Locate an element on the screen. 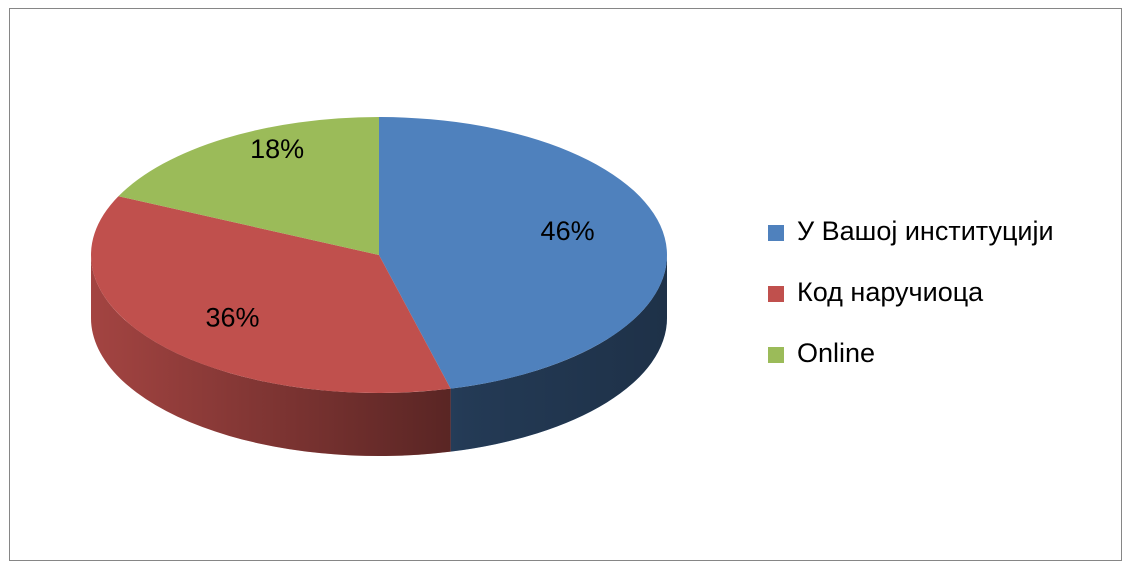 This screenshot has height=569, width=1132. data-label: 18% is located at coordinates (277, 149).